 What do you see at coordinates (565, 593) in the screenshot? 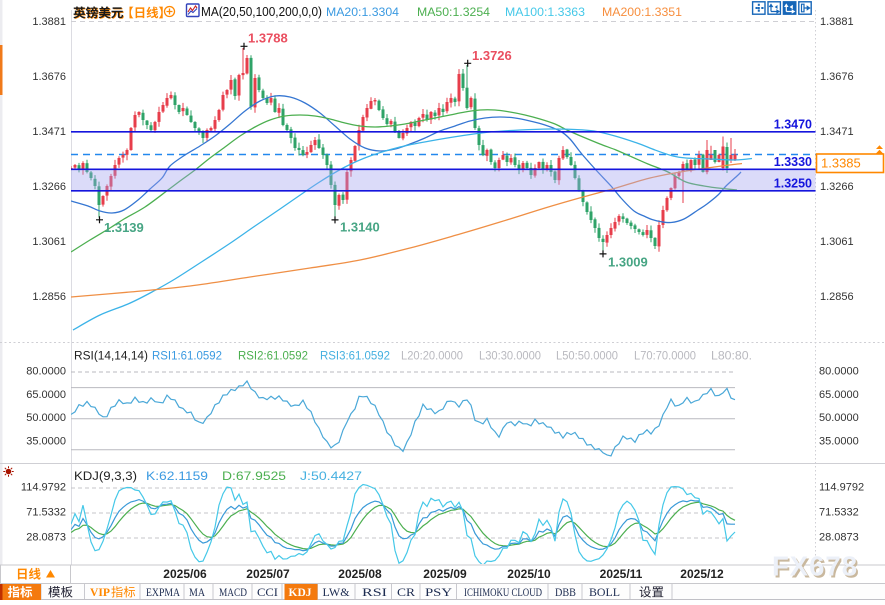
I see `svg-text: DBB` at bounding box center [565, 593].